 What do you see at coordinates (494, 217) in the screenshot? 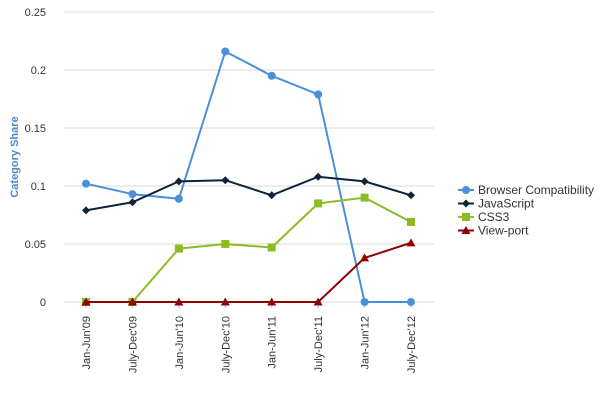
I see `legend-label: CSS3` at bounding box center [494, 217].